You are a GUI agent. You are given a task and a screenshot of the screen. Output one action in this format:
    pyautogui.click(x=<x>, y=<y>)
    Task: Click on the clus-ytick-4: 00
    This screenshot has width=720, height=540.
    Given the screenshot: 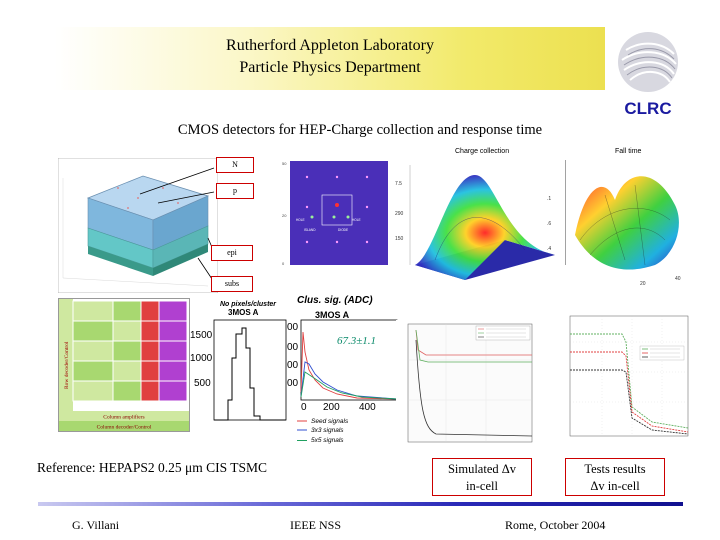 What is the action you would take?
    pyautogui.click(x=293, y=383)
    